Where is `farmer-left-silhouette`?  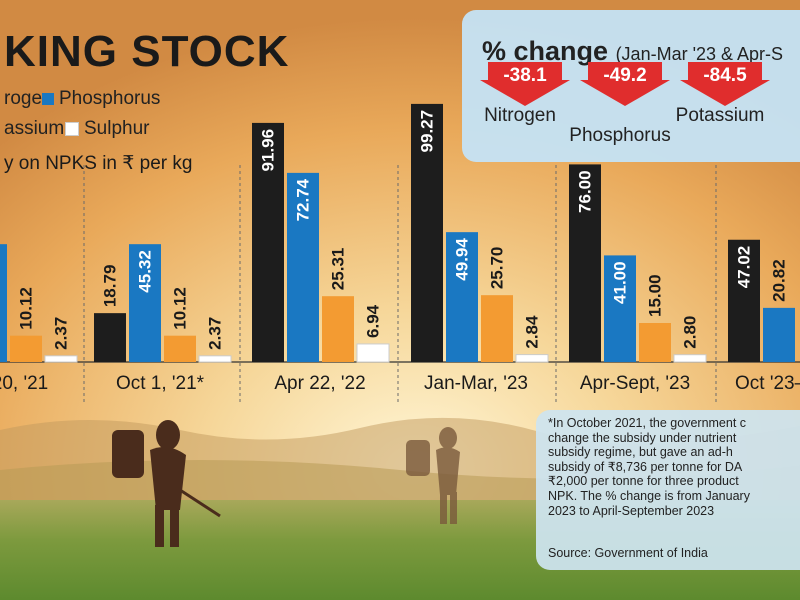 farmer-left-silhouette is located at coordinates (166, 483).